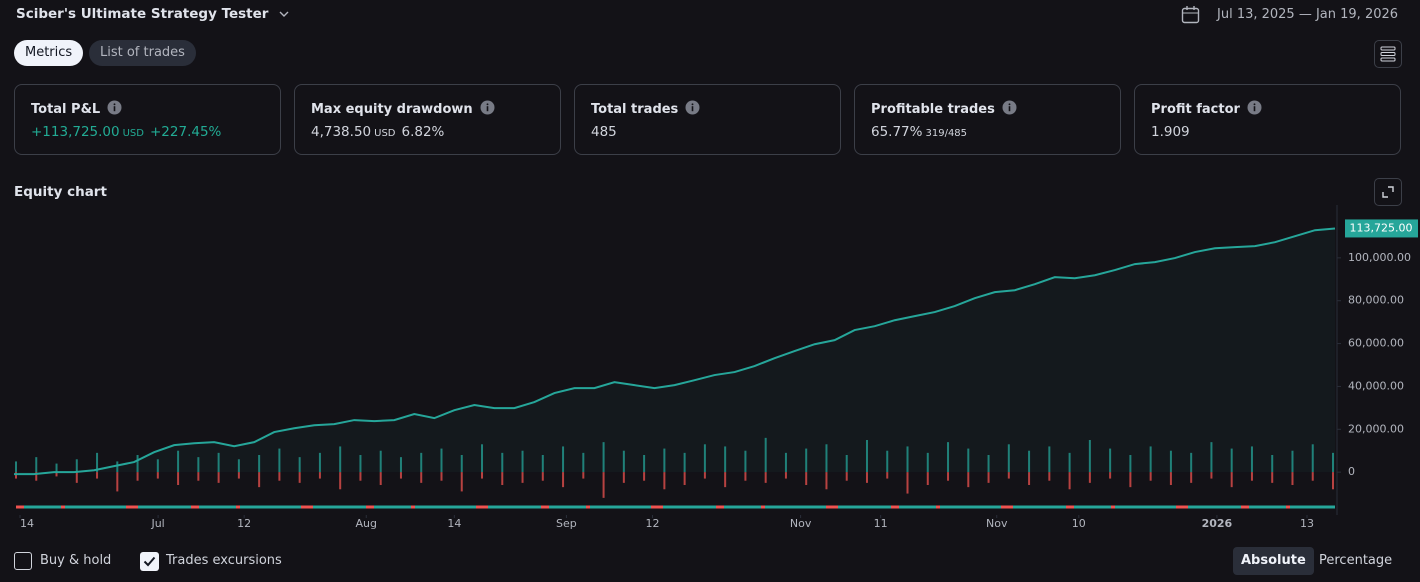 Image resolution: width=1420 pixels, height=582 pixels. What do you see at coordinates (185, 132) in the screenshot?
I see `metric-extra: +227.45%` at bounding box center [185, 132].